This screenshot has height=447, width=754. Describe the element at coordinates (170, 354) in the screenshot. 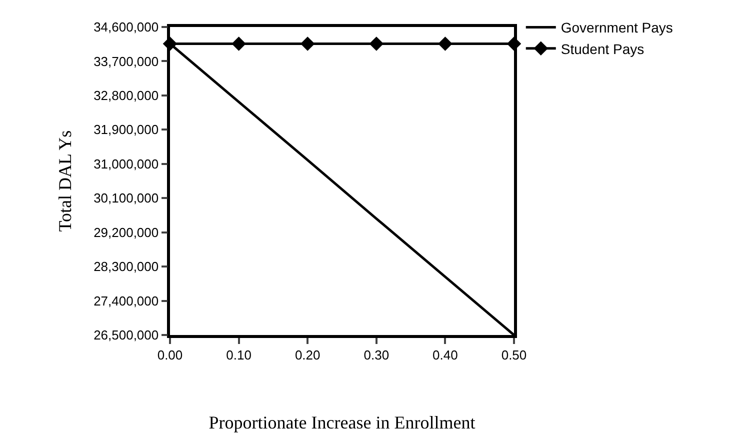

I see `x-tick-label: 0.00` at that location.